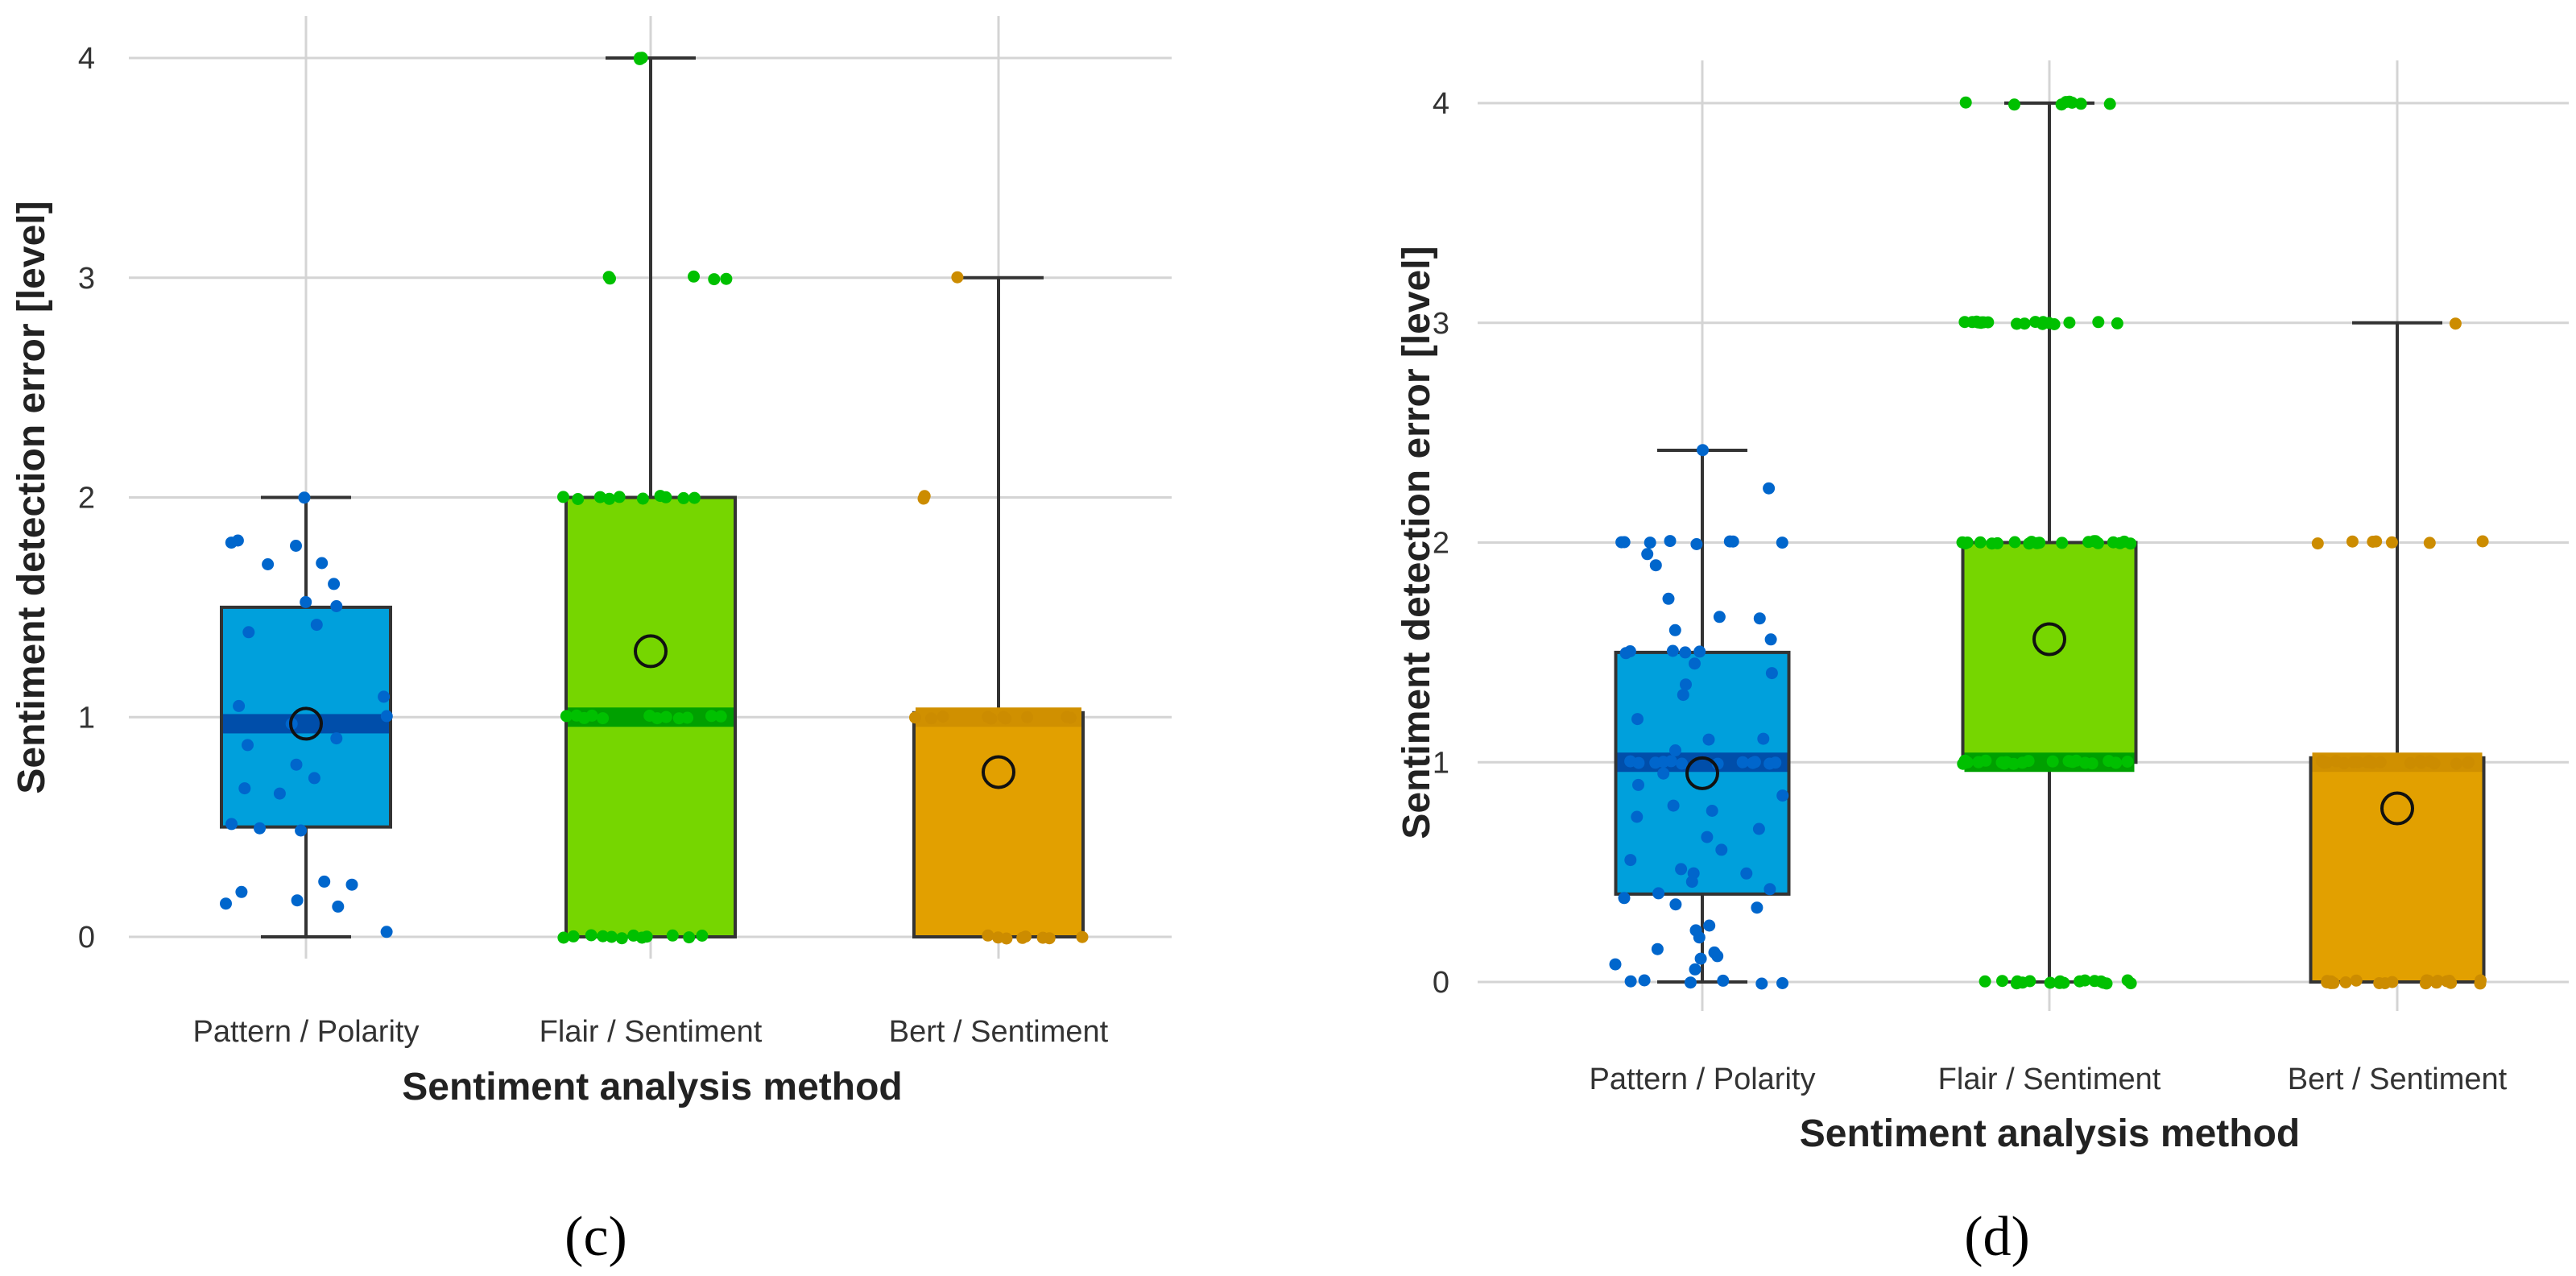 The image size is (2576, 1276). What do you see at coordinates (86, 718) in the screenshot?
I see `y-tick-label: 1` at bounding box center [86, 718].